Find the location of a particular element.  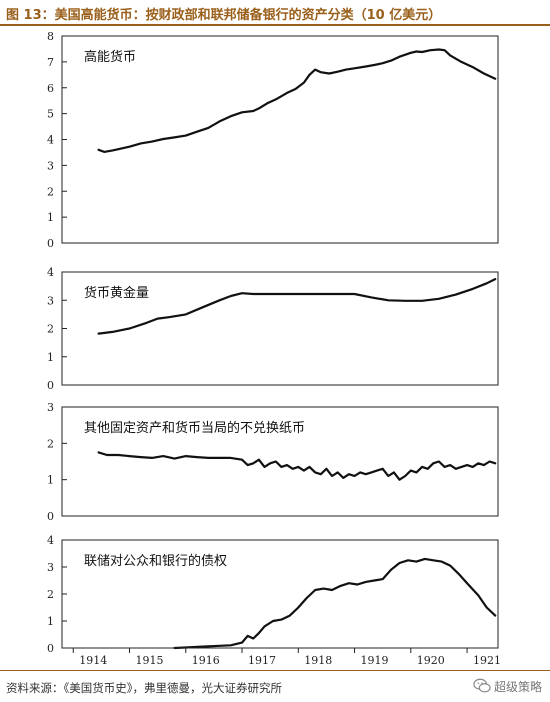

chart-panel-4: 0 1 2 3 4 联储对公众和银行的债权 is located at coordinates (273, 594).